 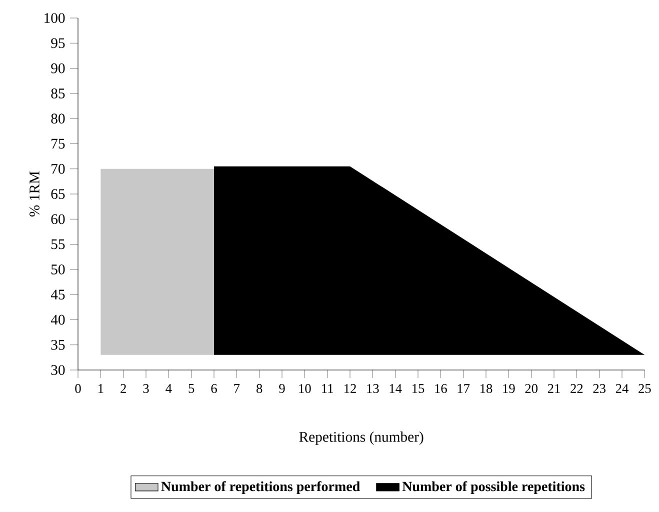 What do you see at coordinates (622, 388) in the screenshot?
I see `x-tick-label: 24` at bounding box center [622, 388].